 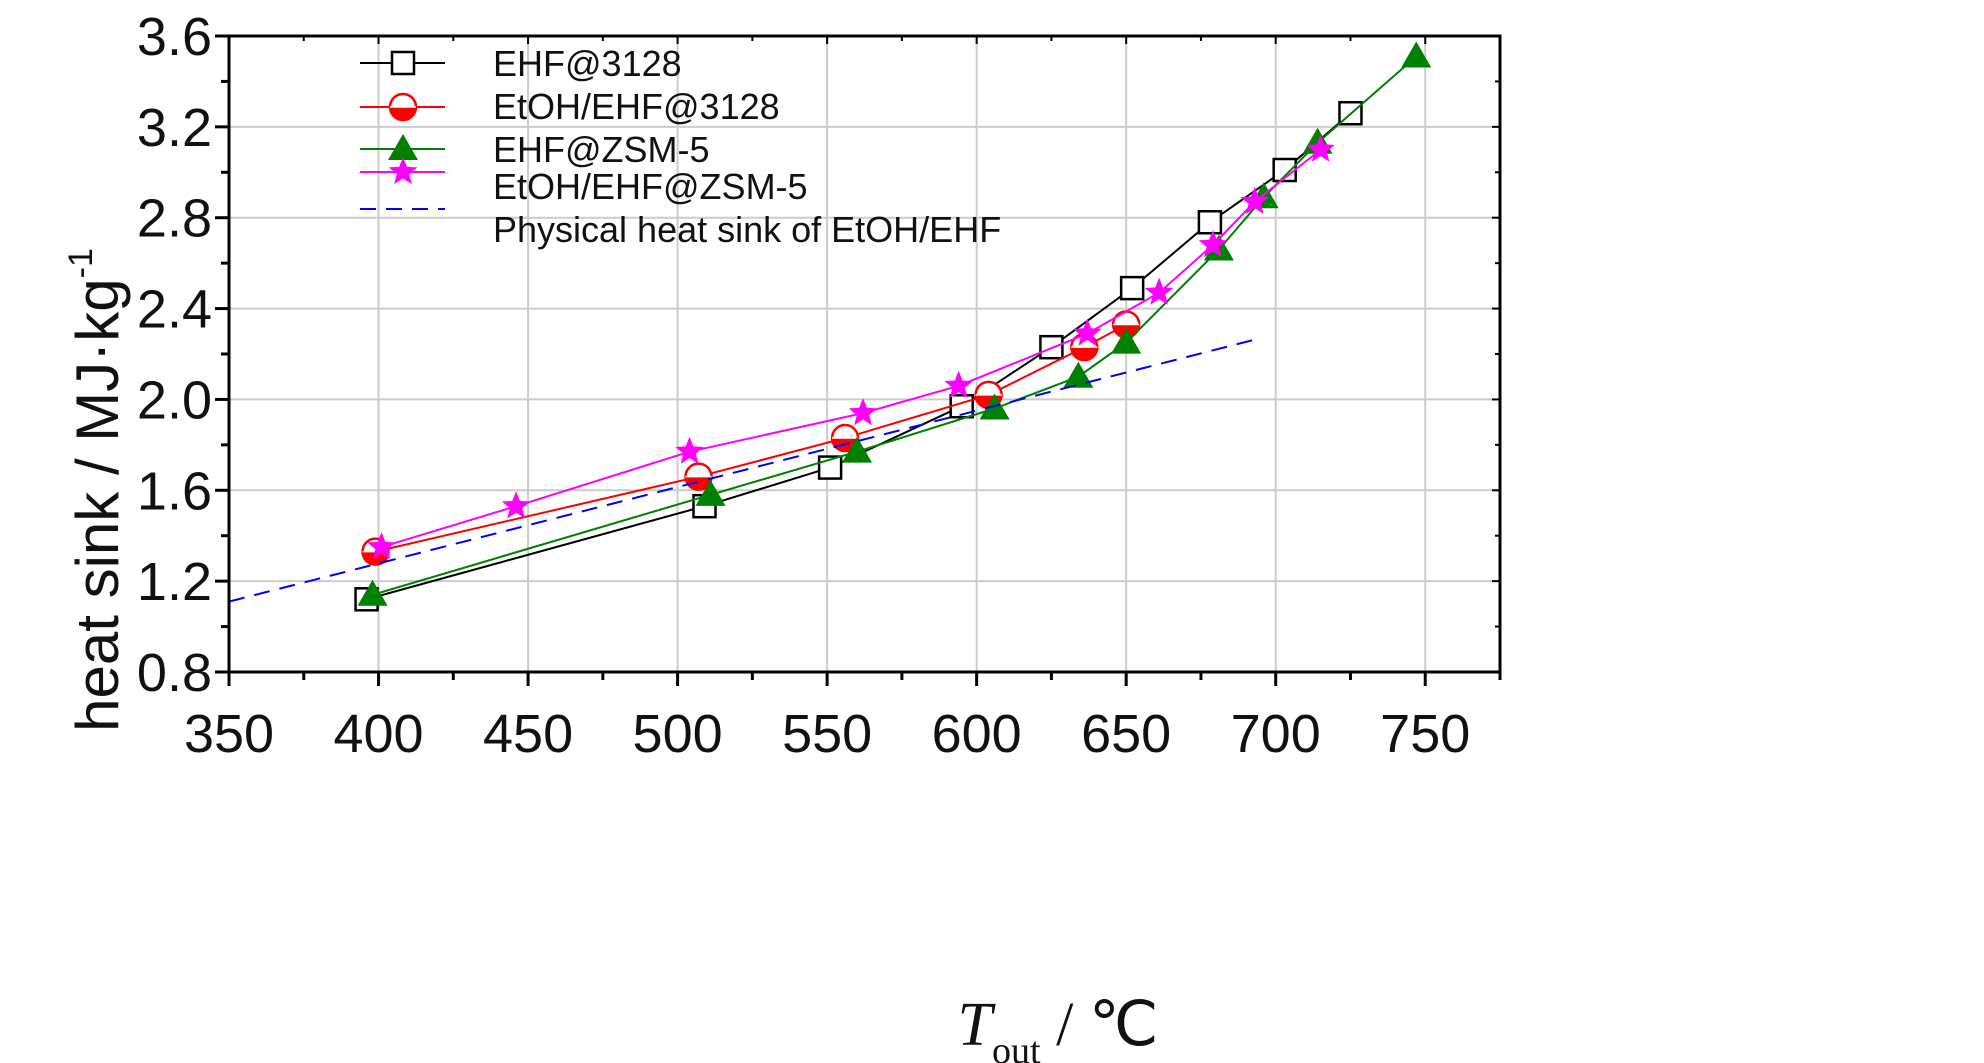 I want to click on x-tick-label: 350, so click(x=229, y=734).